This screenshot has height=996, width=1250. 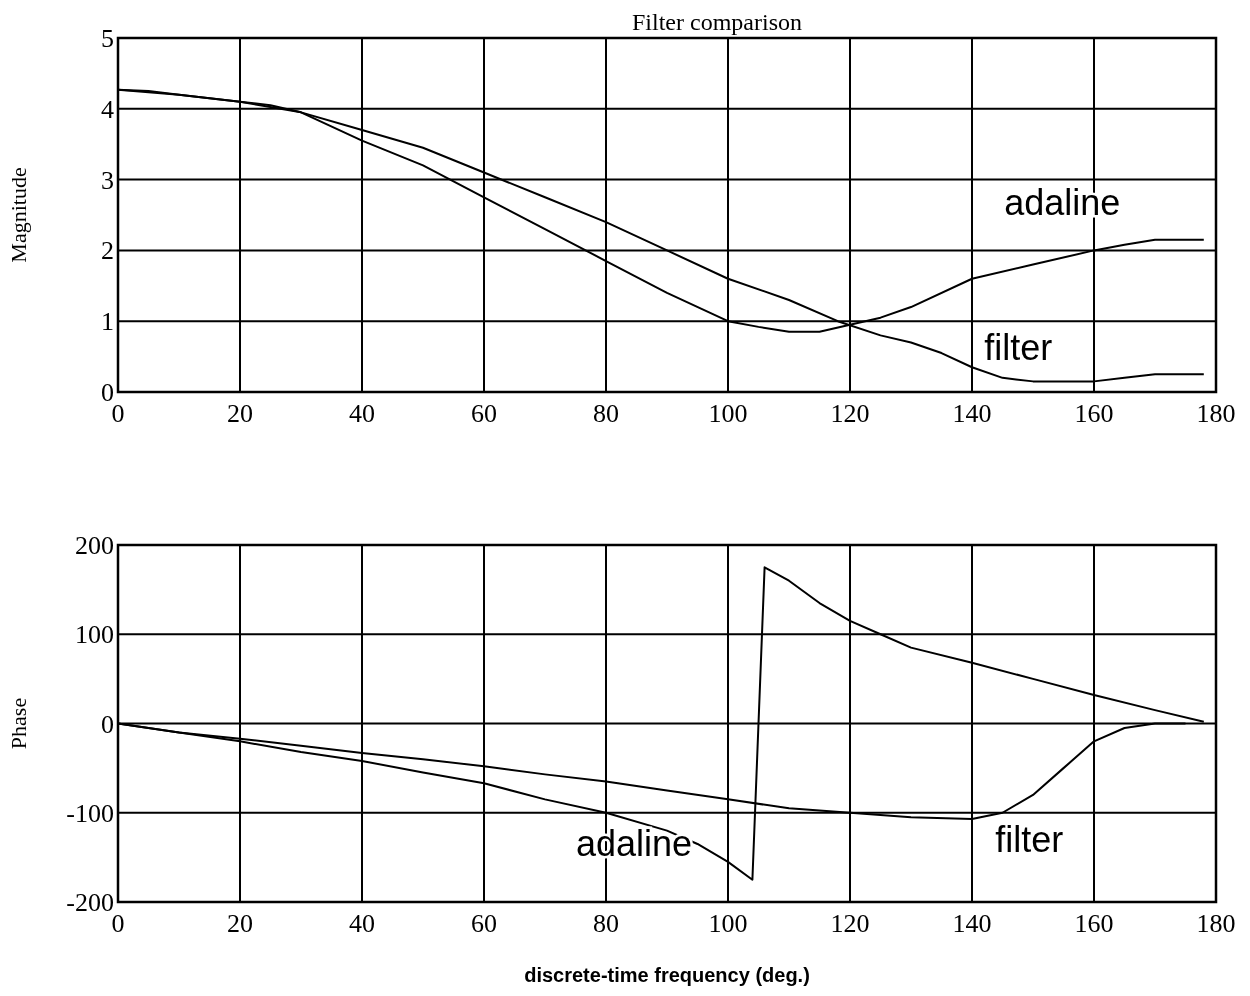 I want to click on y-tick-label: 2, so click(x=107, y=251).